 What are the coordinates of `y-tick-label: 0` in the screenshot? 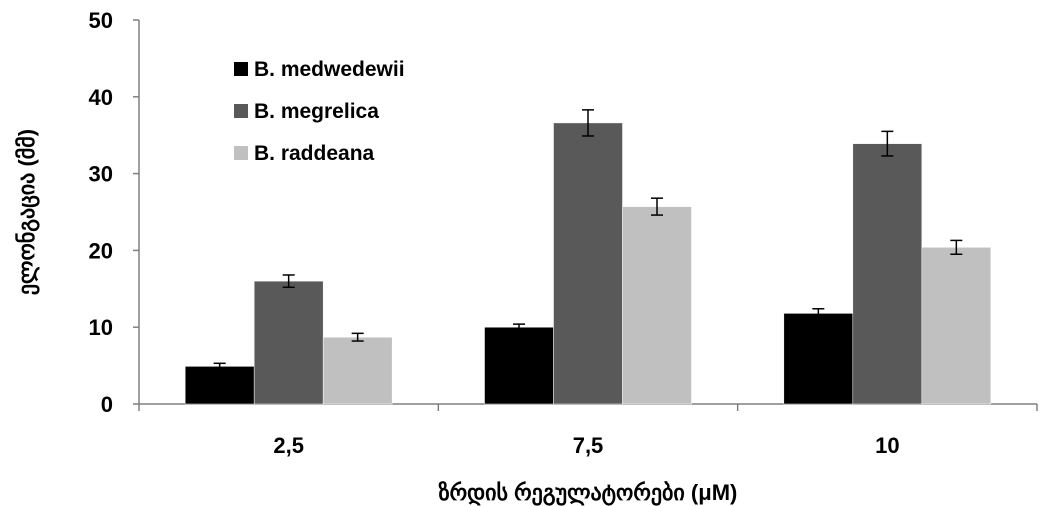 It's located at (107, 404).